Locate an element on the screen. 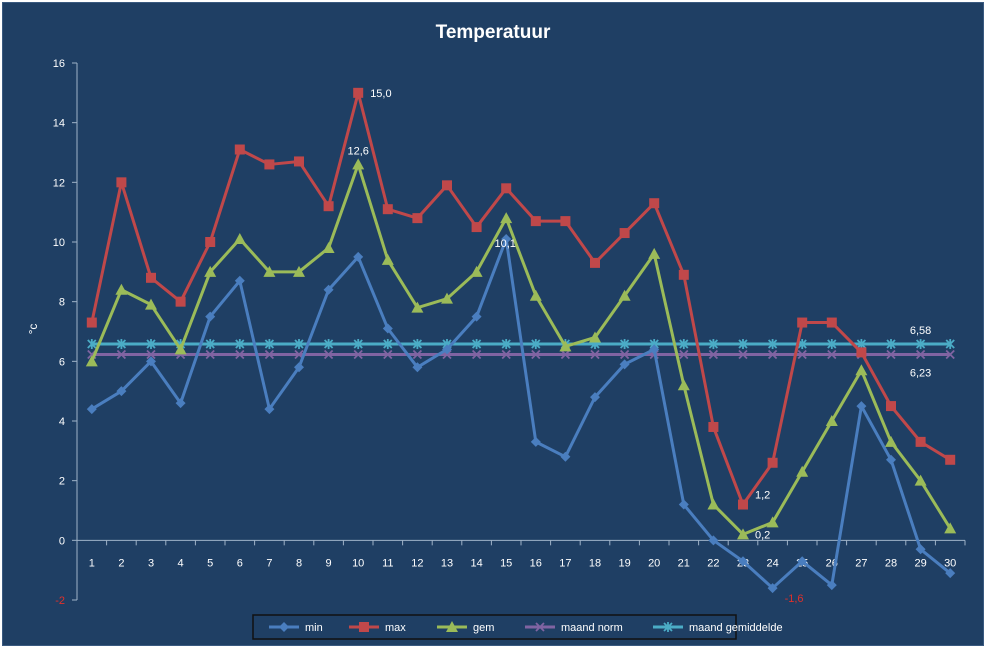  y-tick-label: 4 is located at coordinates (62, 422).